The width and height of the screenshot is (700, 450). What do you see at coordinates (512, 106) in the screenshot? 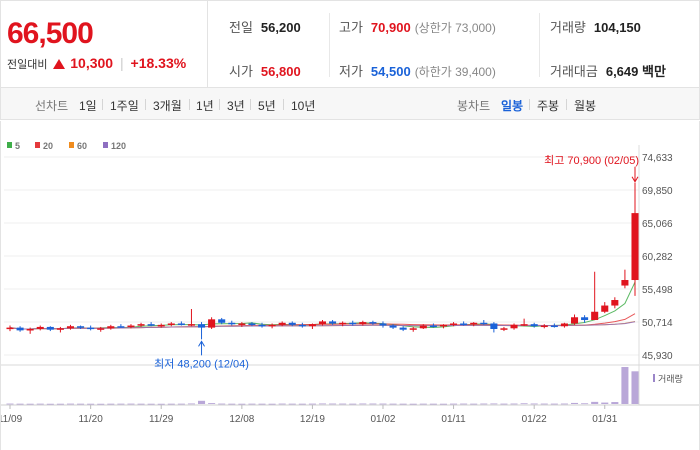
I see `candle-daily-button: 일봉` at bounding box center [512, 106].